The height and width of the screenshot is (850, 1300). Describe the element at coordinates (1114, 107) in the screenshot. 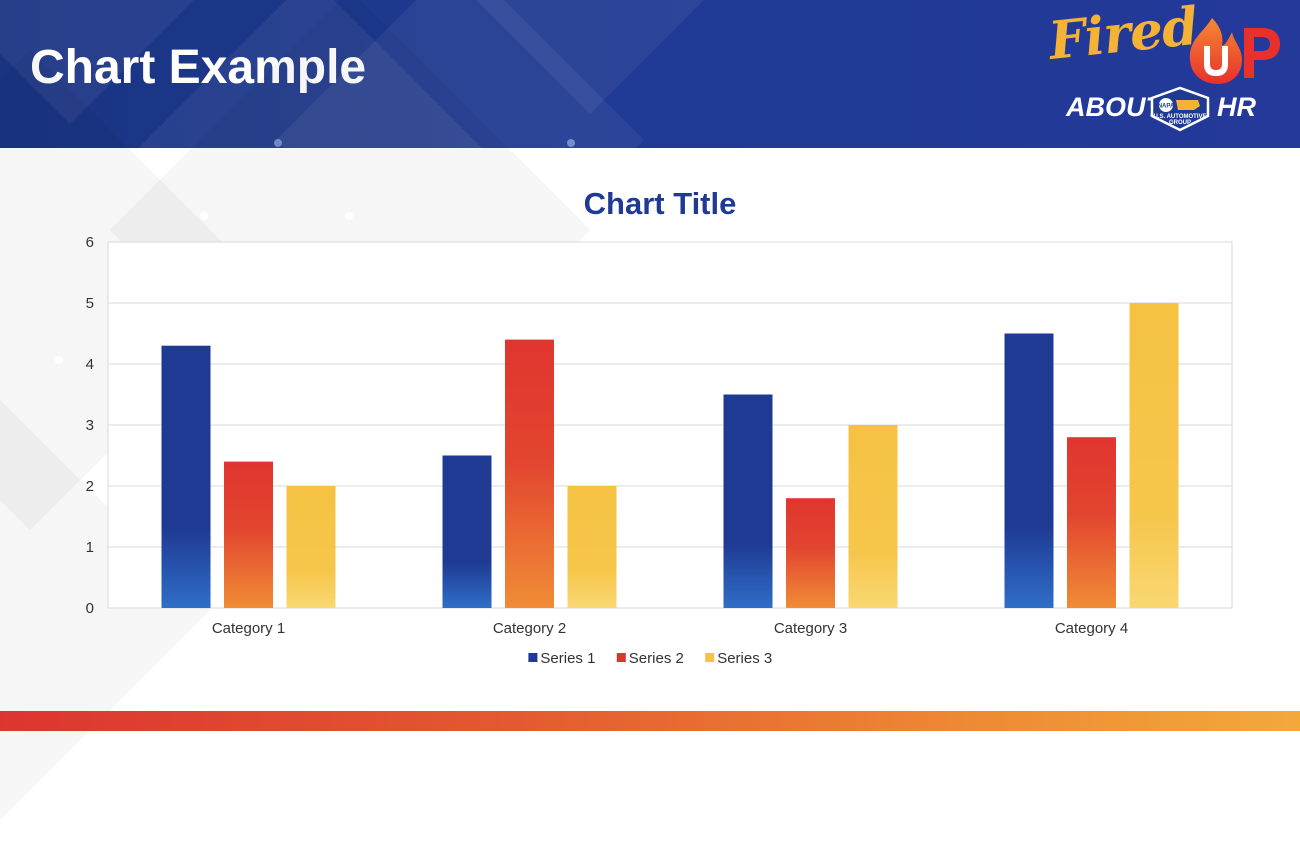

I see `logo-word-about: ABOUT` at that location.